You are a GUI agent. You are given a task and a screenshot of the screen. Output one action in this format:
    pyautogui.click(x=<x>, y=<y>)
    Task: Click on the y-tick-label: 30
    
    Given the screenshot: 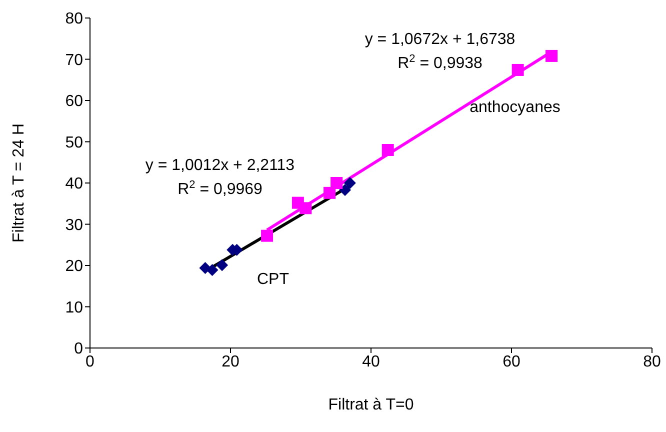 What is the action you would take?
    pyautogui.click(x=74, y=225)
    